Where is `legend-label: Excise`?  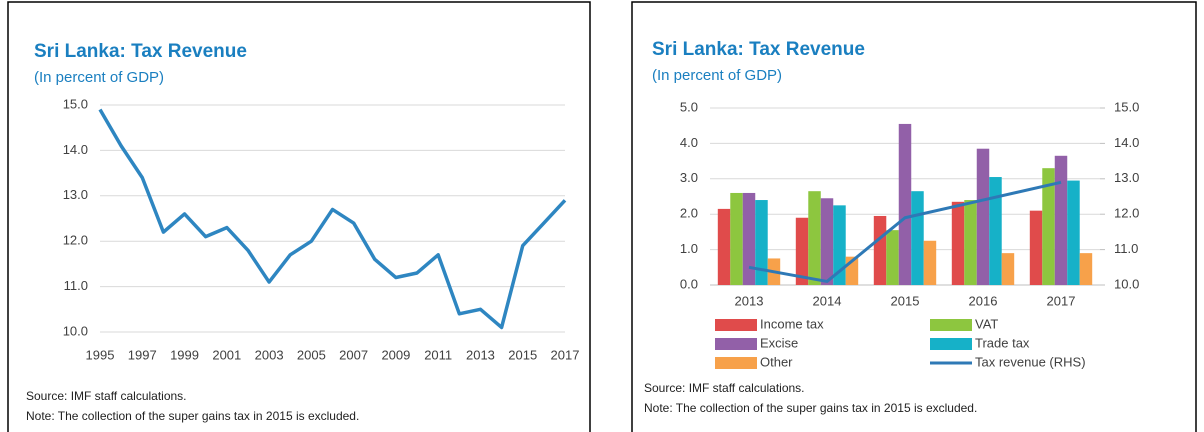 legend-label: Excise is located at coordinates (779, 342).